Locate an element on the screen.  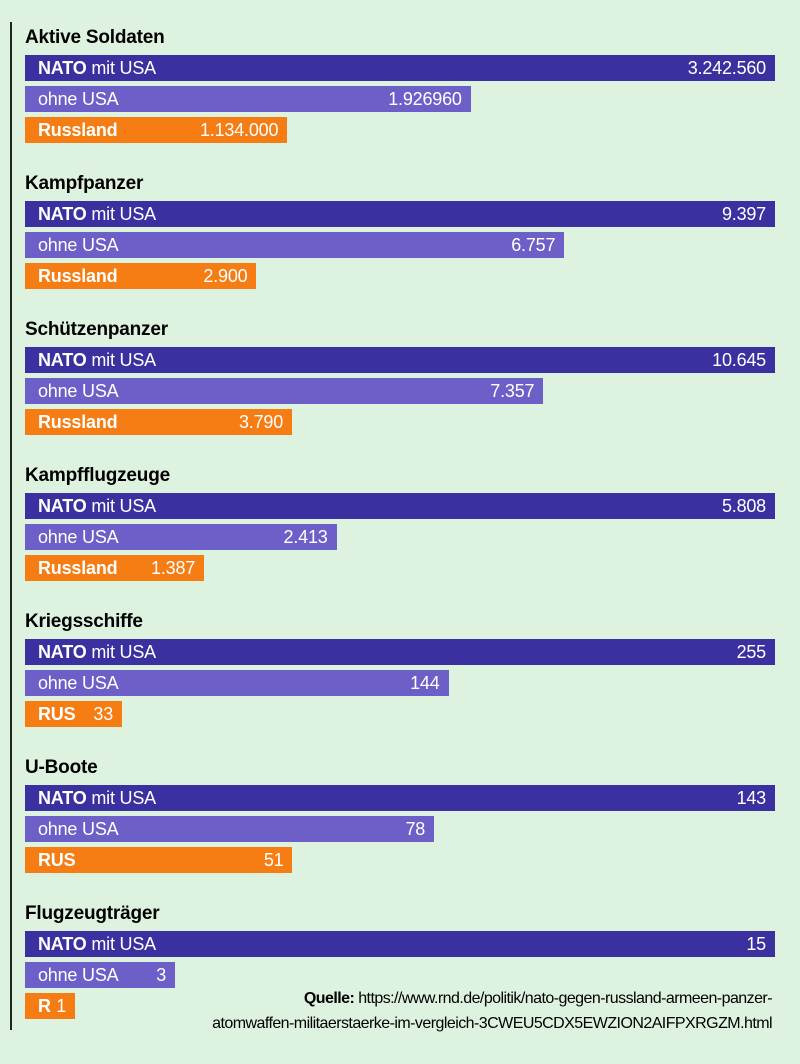
section-title: Schützenpanzer is located at coordinates (96, 329).